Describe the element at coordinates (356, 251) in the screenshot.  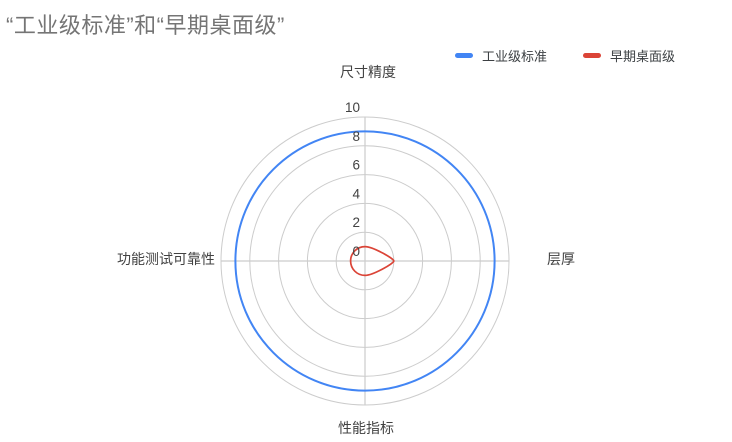
I see `radial-tick-label-0: 0` at that location.